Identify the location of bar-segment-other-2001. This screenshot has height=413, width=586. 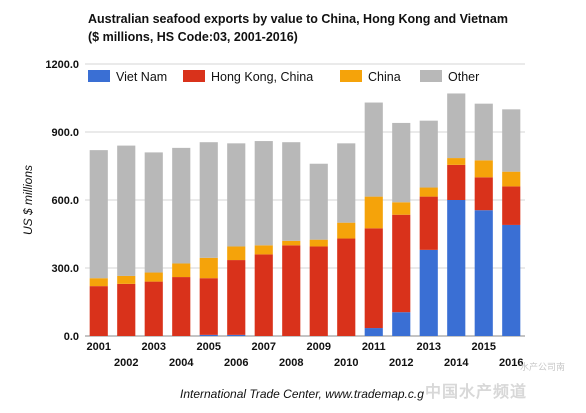
(98, 214).